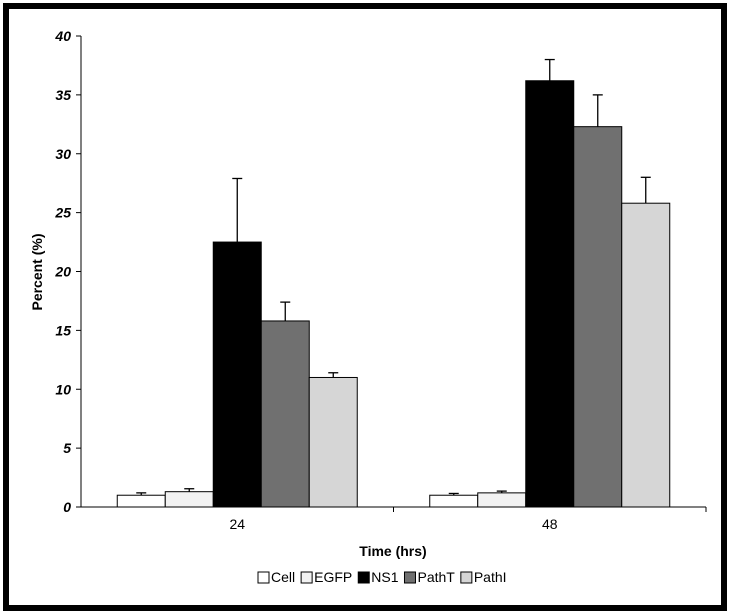  Describe the element at coordinates (67, 448) in the screenshot. I see `y-tick-label: 5` at that location.